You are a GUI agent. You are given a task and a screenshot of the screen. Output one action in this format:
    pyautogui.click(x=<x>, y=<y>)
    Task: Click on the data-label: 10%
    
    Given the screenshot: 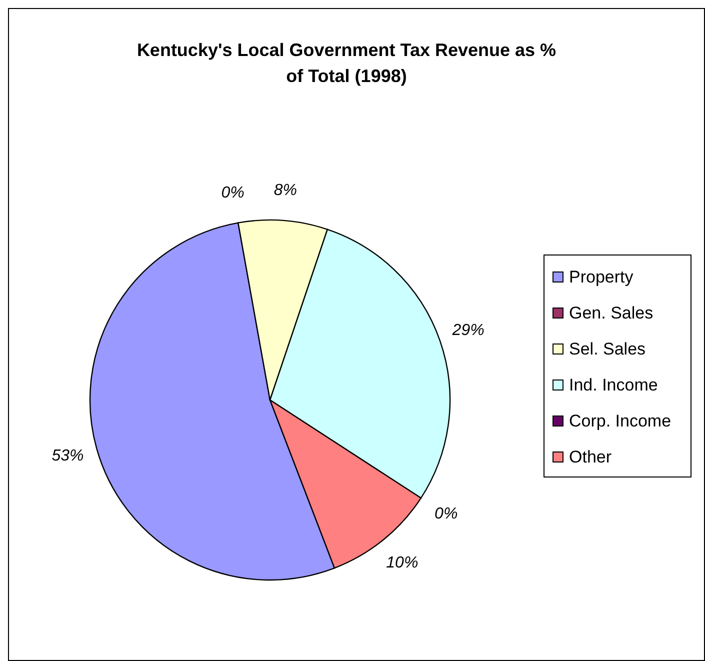 What is the action you would take?
    pyautogui.click(x=402, y=563)
    